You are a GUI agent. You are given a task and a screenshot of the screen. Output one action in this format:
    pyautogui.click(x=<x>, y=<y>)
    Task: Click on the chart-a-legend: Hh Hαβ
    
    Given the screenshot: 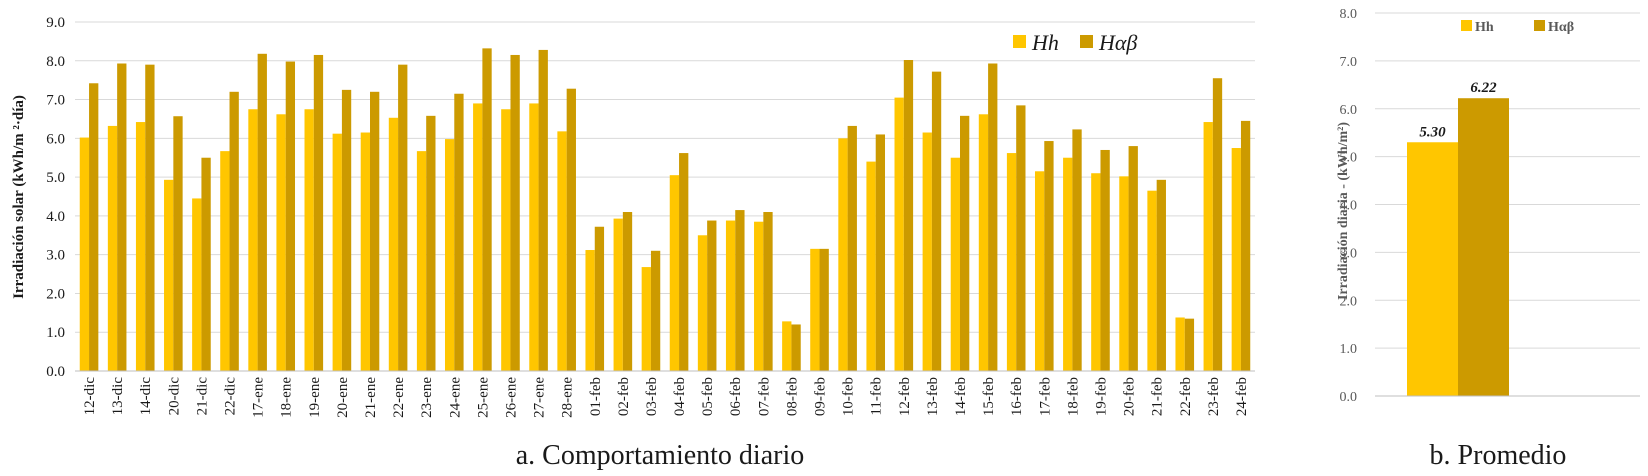 What is the action you would take?
    pyautogui.click(x=1075, y=42)
    